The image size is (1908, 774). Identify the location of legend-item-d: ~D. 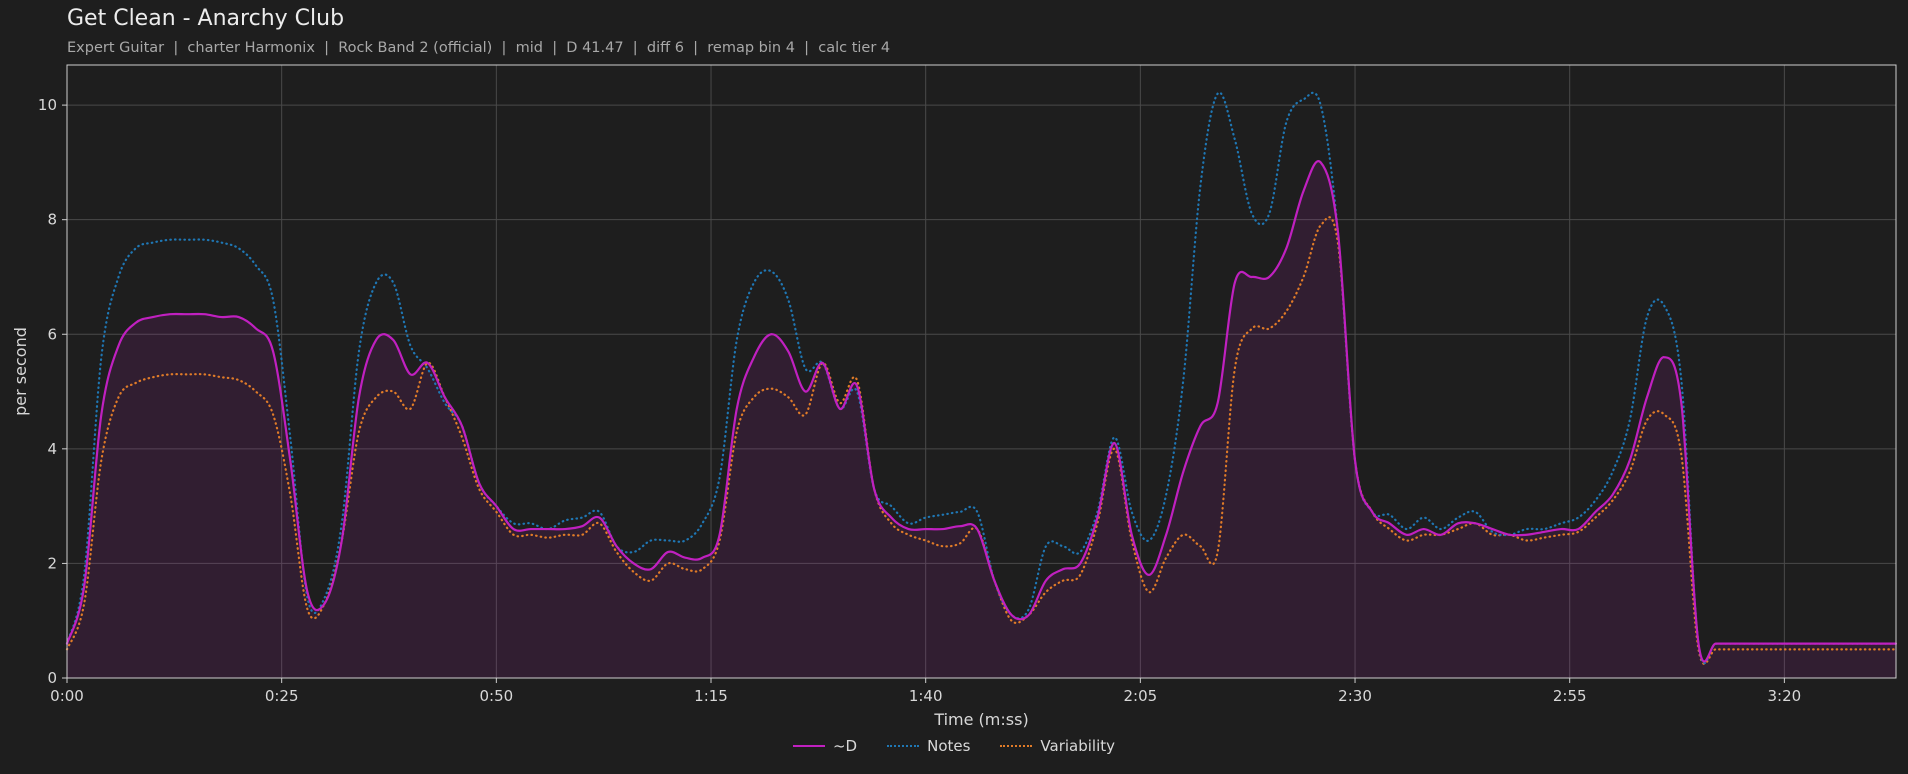
(825, 746).